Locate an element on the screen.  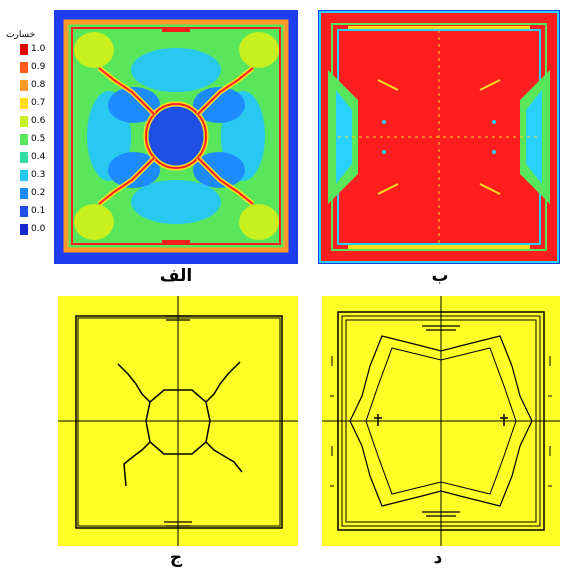
caption-a: الف is located at coordinates (176, 276).